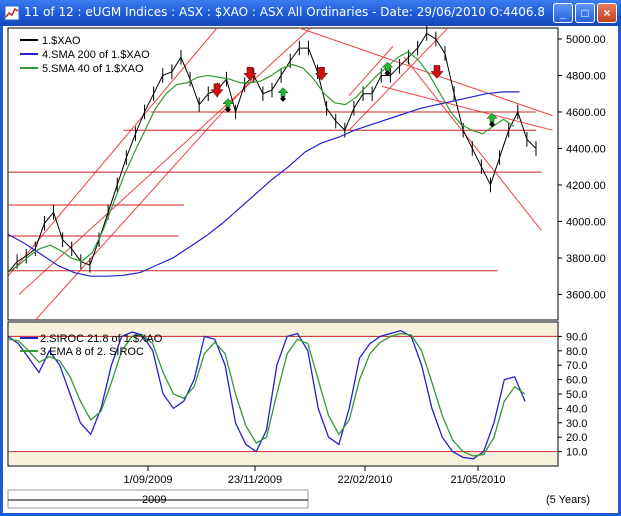  What do you see at coordinates (477, 480) in the screenshot?
I see `x-tick-label: 21/05/2010` at bounding box center [477, 480].